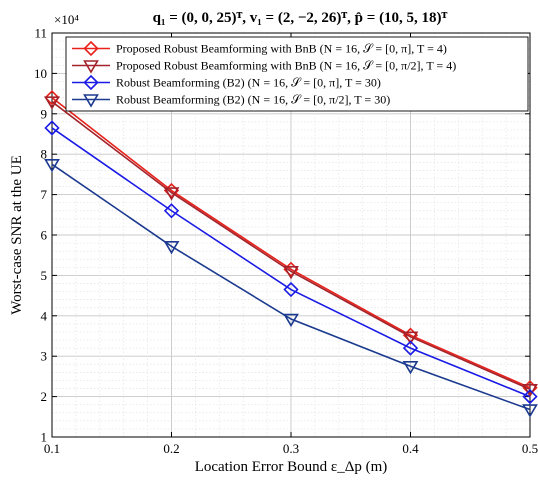 This screenshot has width=538, height=481. What do you see at coordinates (44, 194) in the screenshot?
I see `y-tick-label: 7` at bounding box center [44, 194].